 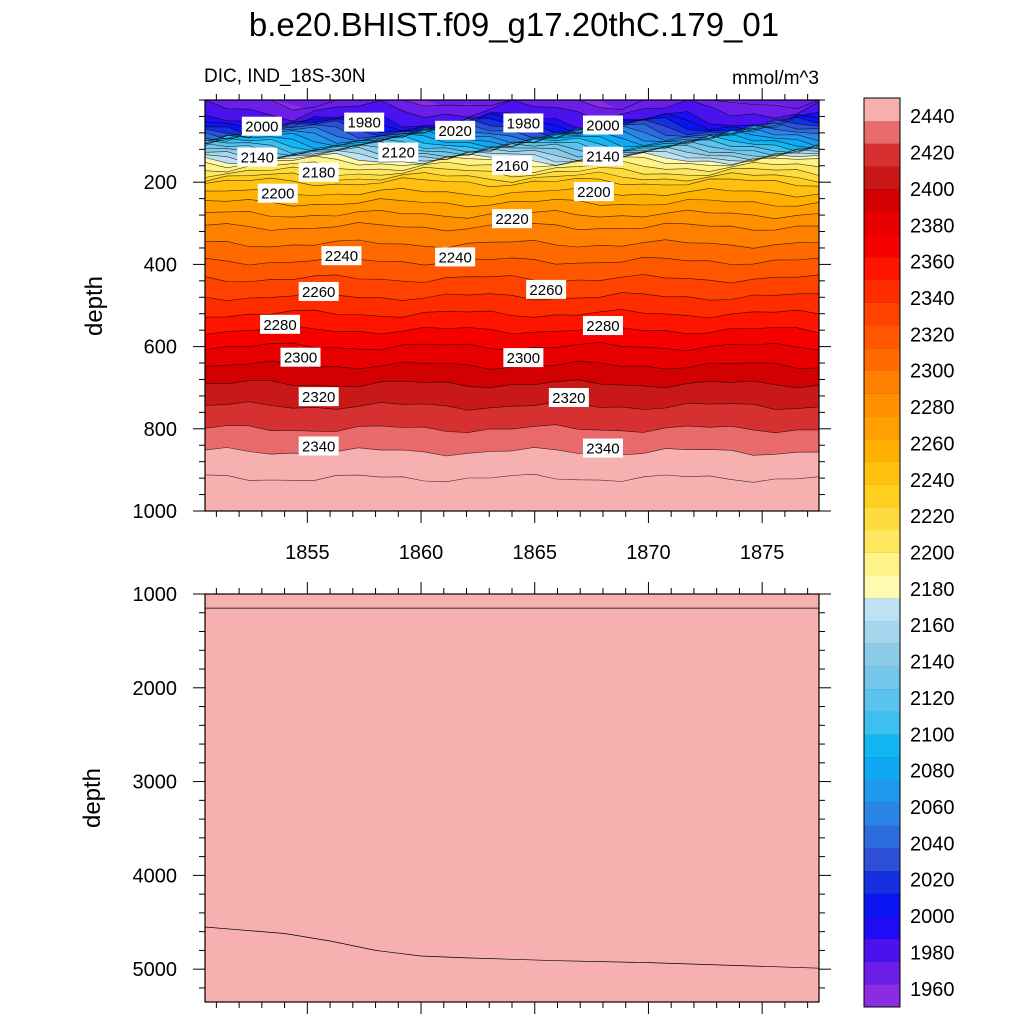 I want to click on y-tick-label-200: 200, so click(x=160, y=183).